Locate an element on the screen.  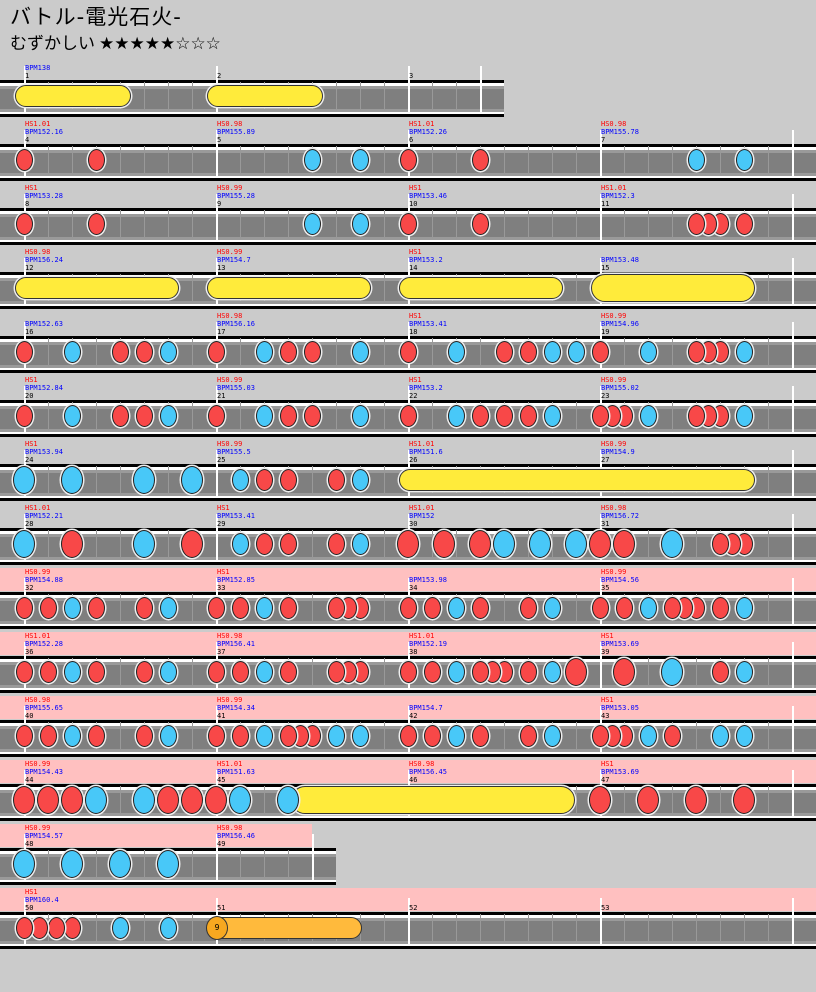
measure-number: 42 is located at coordinates (413, 716).